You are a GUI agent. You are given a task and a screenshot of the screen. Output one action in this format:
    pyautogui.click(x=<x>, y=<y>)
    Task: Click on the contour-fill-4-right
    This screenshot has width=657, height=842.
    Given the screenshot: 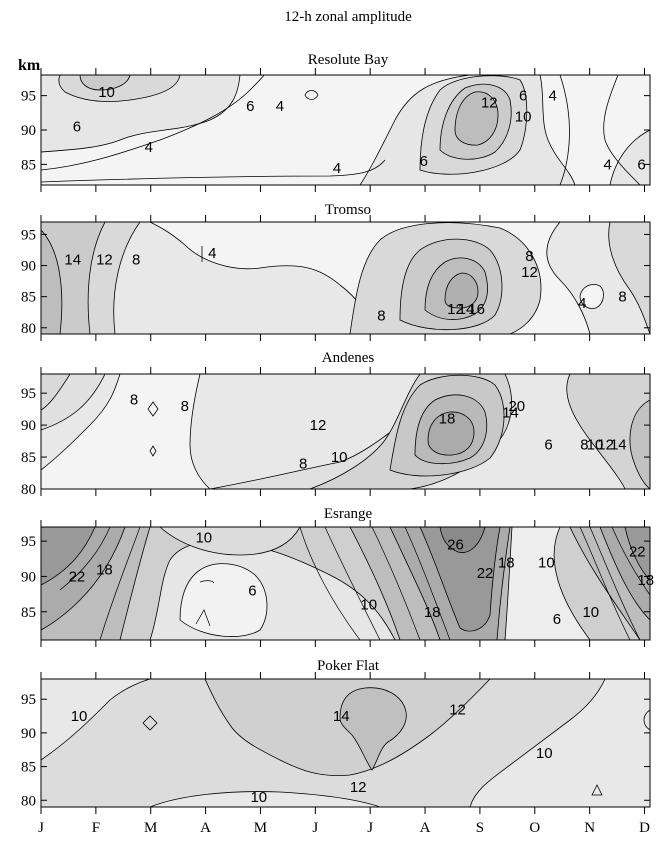 What is the action you would take?
    pyautogui.click(x=591, y=296)
    